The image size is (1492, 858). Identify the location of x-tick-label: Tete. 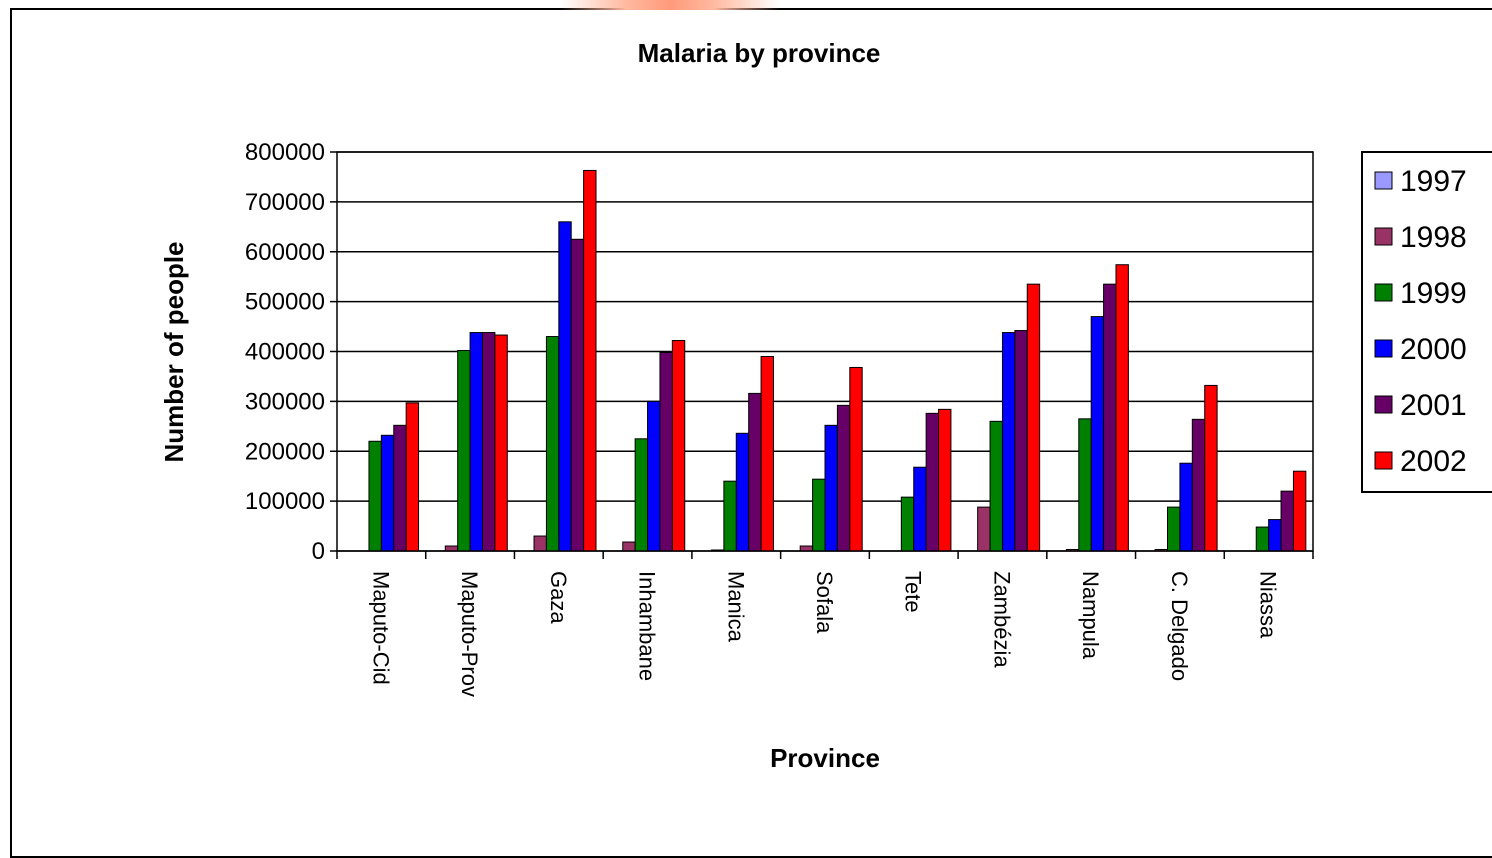
(913, 592).